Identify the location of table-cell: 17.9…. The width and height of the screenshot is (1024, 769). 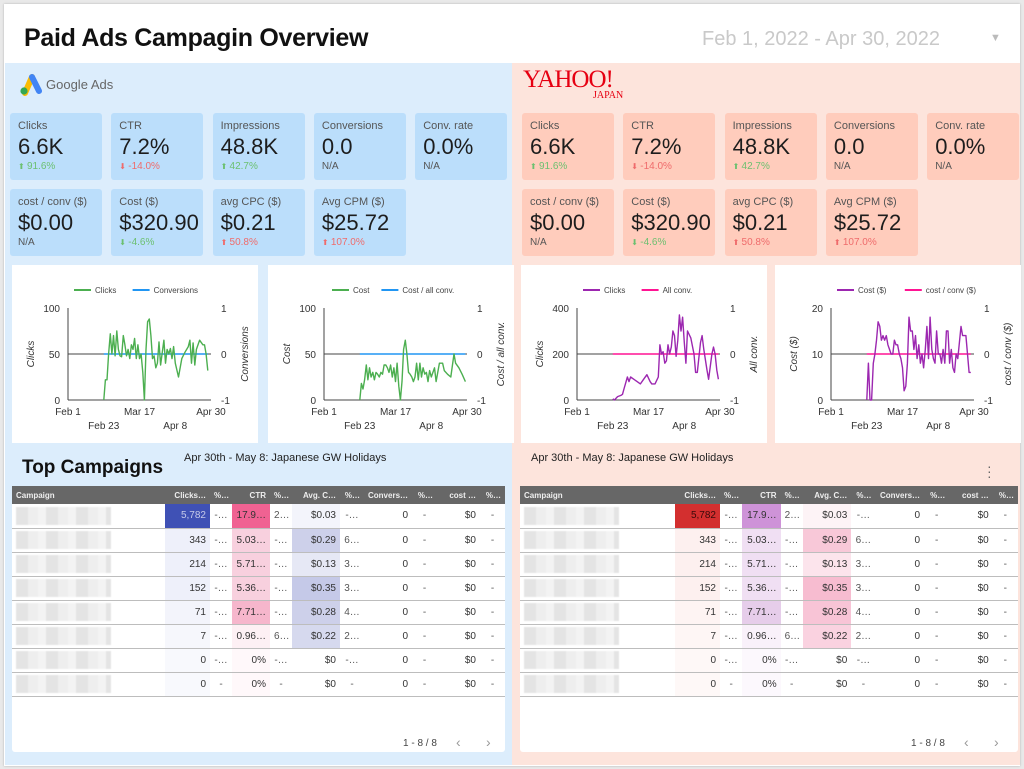
(761, 516).